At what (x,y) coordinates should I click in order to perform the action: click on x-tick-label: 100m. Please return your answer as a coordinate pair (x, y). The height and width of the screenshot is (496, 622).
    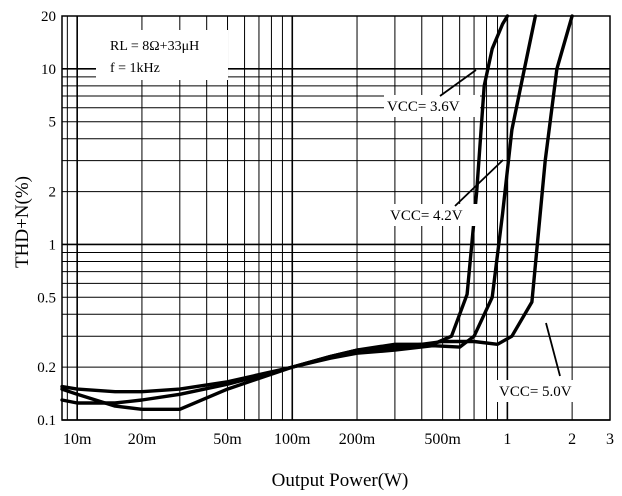
    Looking at the image, I should click on (292, 439).